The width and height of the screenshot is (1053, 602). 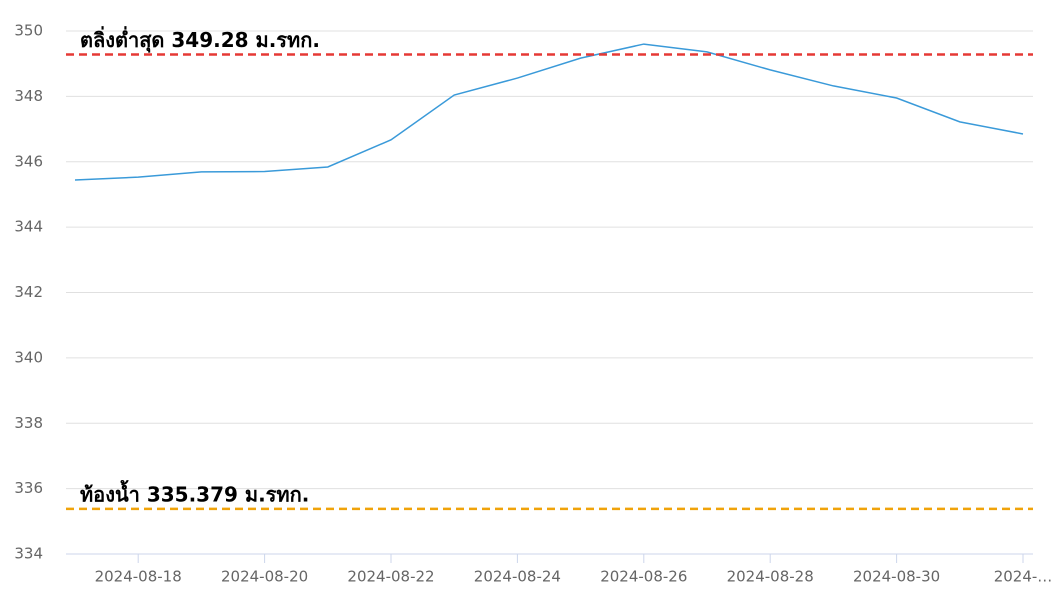 What do you see at coordinates (28, 96) in the screenshot?
I see `y-tick-label: 348` at bounding box center [28, 96].